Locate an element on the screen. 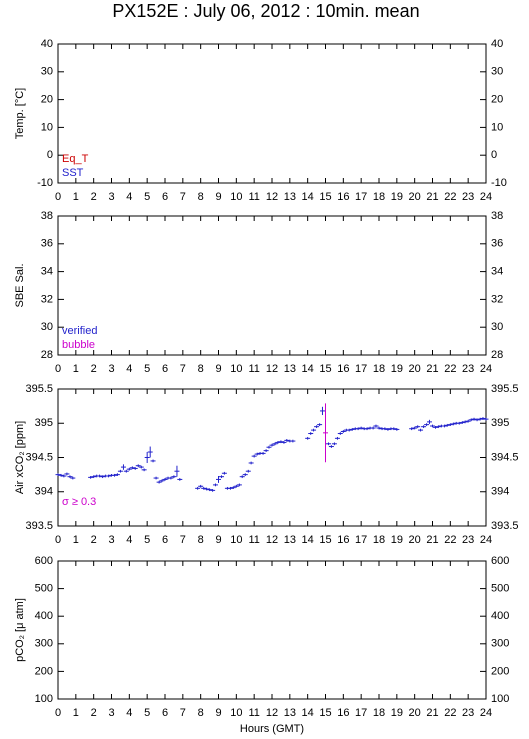 The height and width of the screenshot is (739, 529). y-tick-label: 395 is located at coordinates (44, 423).